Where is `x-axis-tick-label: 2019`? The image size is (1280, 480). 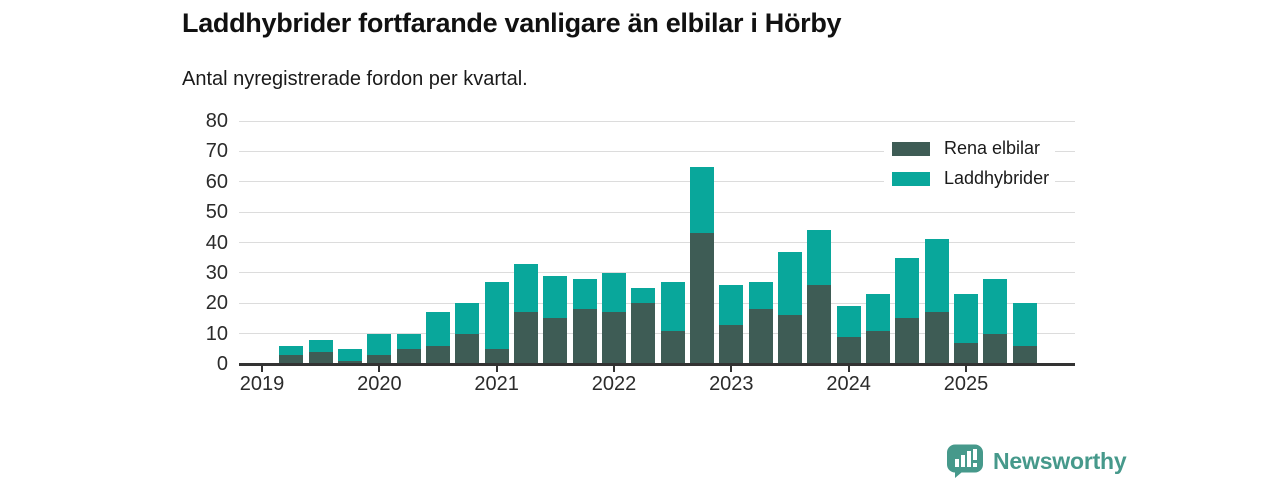
x-axis-tick-label: 2019 is located at coordinates (262, 384).